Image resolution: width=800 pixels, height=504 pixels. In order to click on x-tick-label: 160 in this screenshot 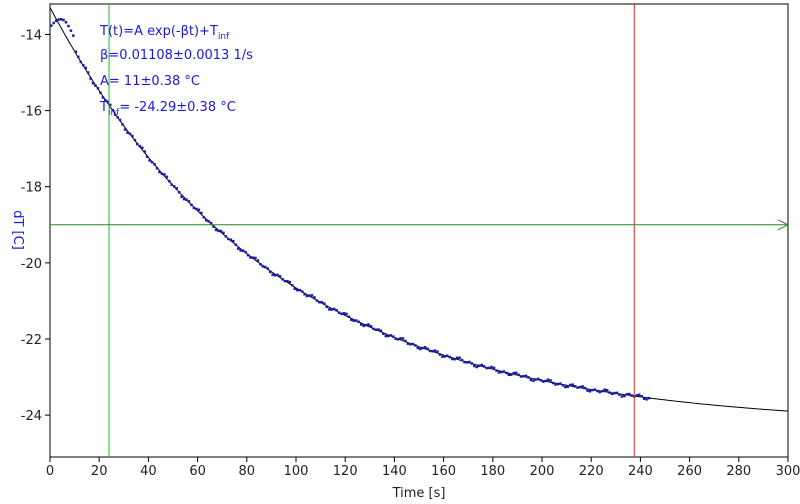, I will do `click(443, 471)`.